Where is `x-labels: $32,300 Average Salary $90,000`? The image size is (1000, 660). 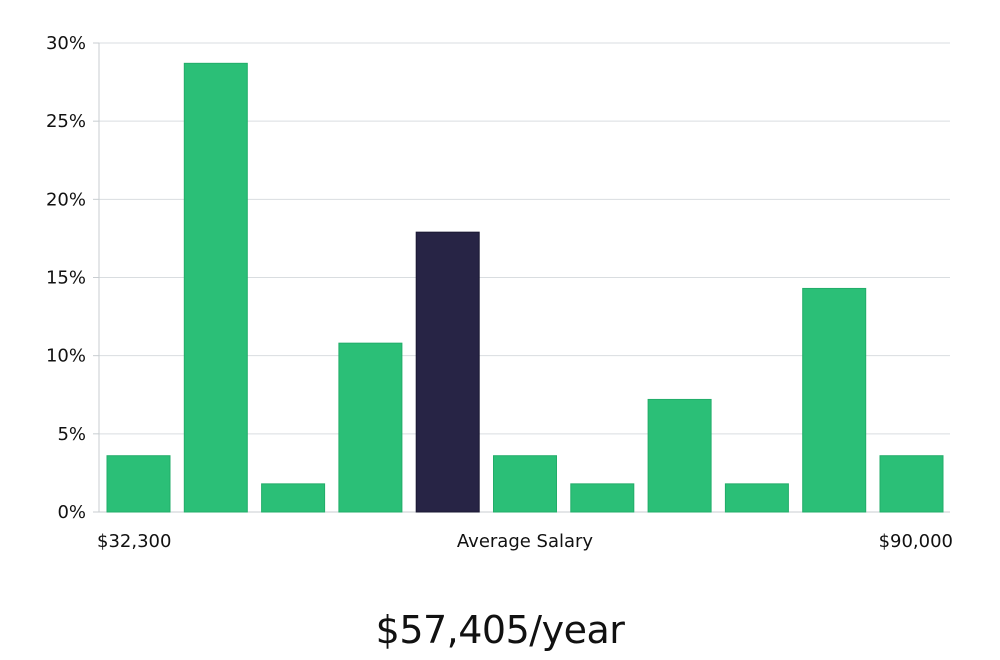
x-labels: $32,300 Average Salary $90,000 is located at coordinates (525, 541).